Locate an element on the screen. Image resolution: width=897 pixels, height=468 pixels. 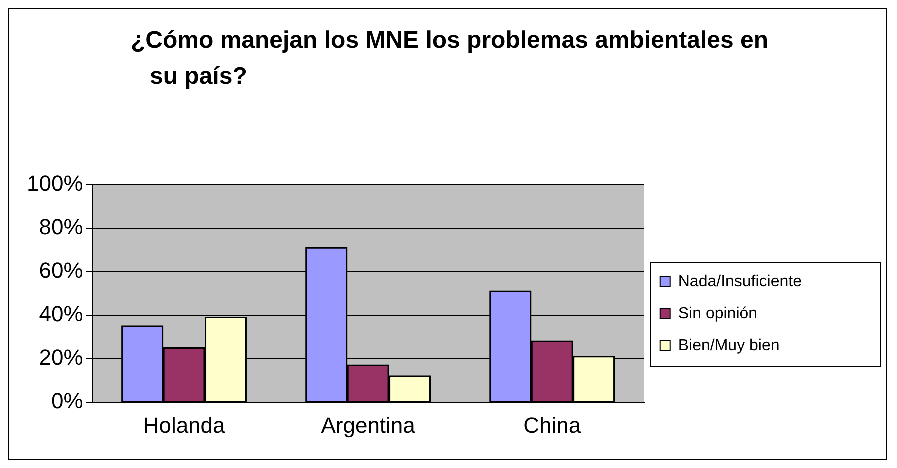
chart-title: ¿Cómo manejan los MNE los problemas ambientales en su país? is located at coordinates (450, 59).